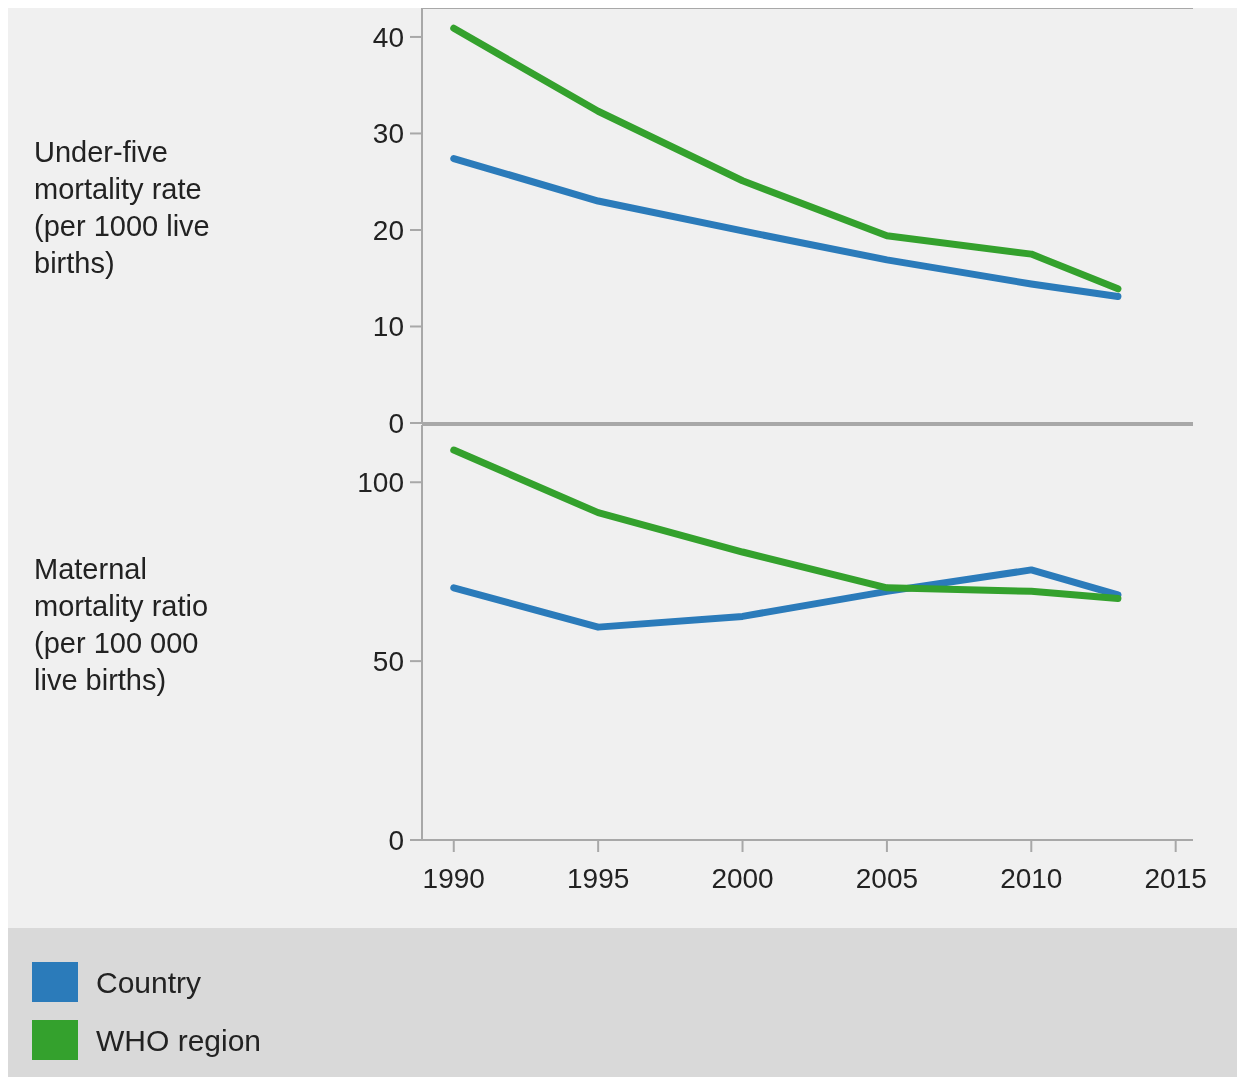  I want to click on y-axis-title: Under-five mortality rate (per 1000 live births), so click(122, 207).